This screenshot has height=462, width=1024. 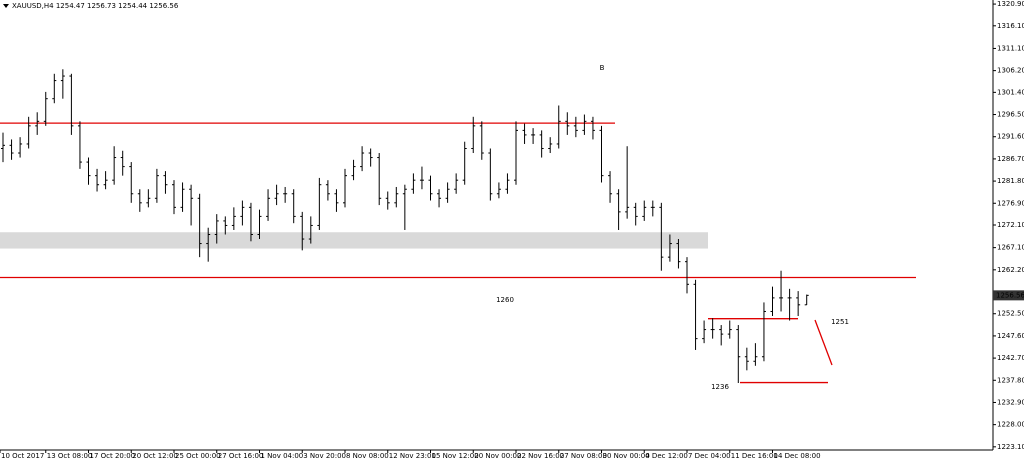 I want to click on y-tick-label: 1301.40, so click(x=1010, y=92).